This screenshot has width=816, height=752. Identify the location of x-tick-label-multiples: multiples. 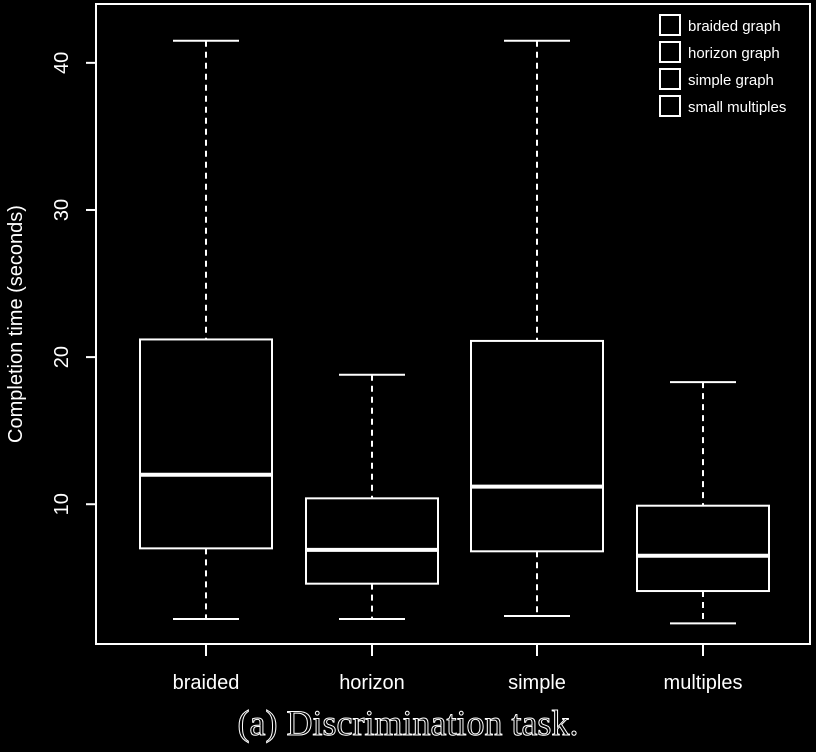
(703, 683).